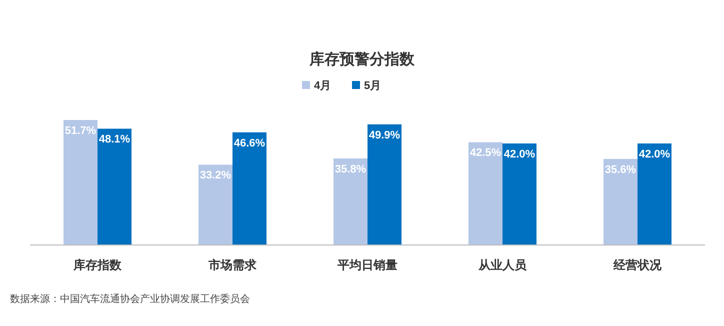  I want to click on data-label: 35.8%, so click(350, 169).